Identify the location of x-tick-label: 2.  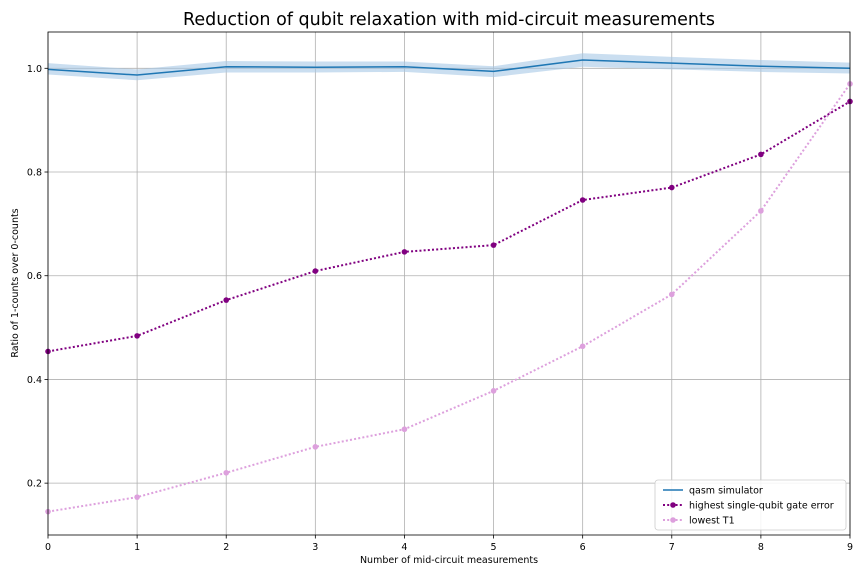
(226, 547).